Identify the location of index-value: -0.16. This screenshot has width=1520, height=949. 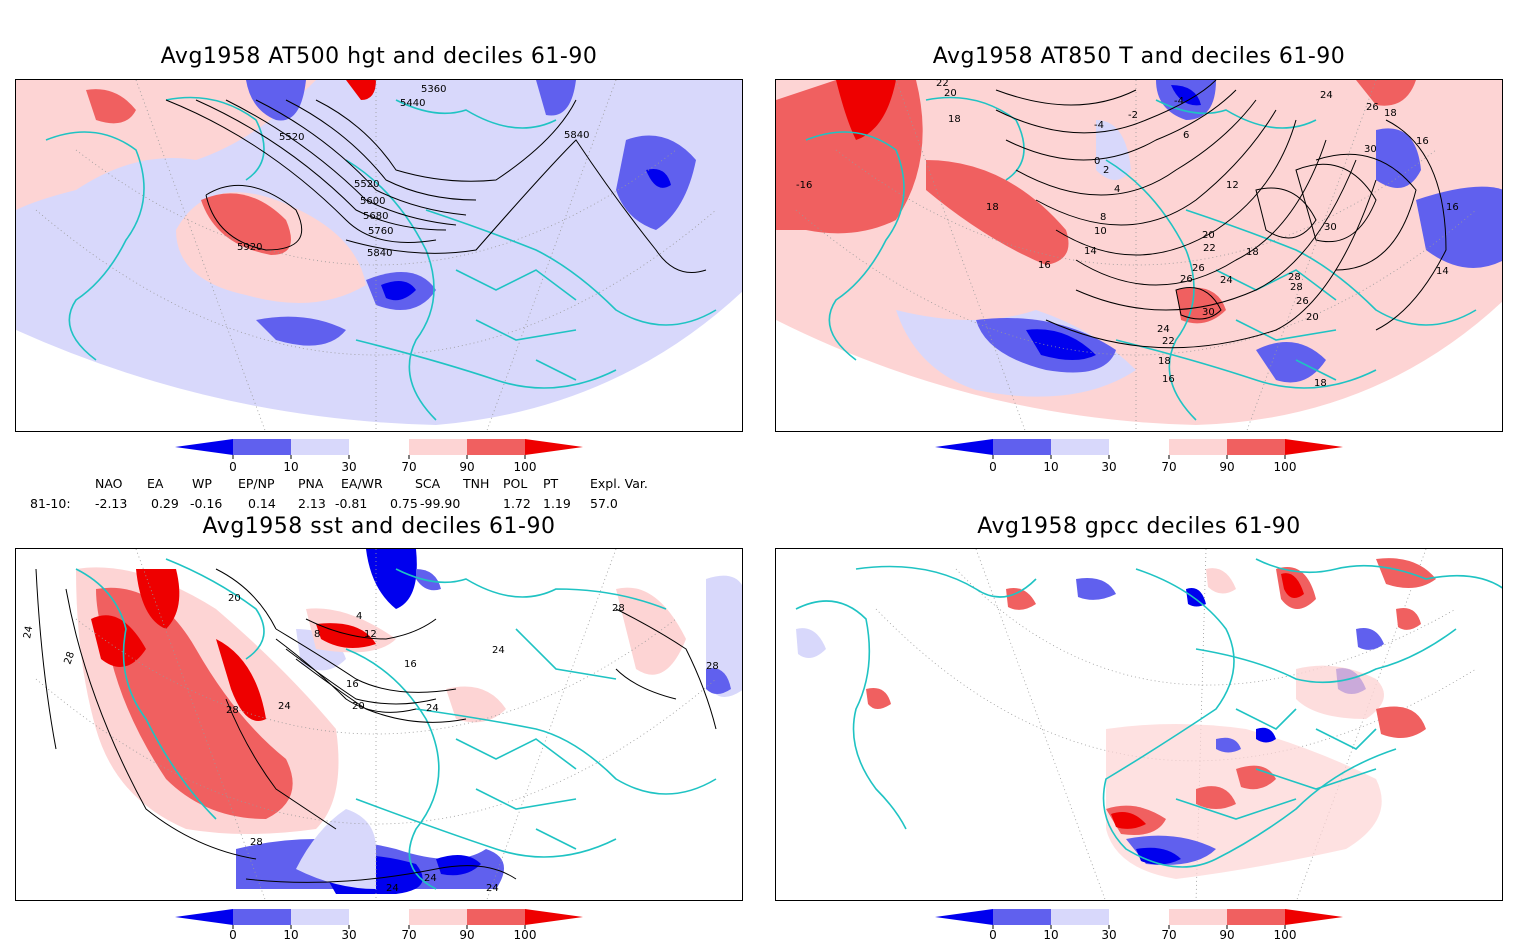
(206, 503).